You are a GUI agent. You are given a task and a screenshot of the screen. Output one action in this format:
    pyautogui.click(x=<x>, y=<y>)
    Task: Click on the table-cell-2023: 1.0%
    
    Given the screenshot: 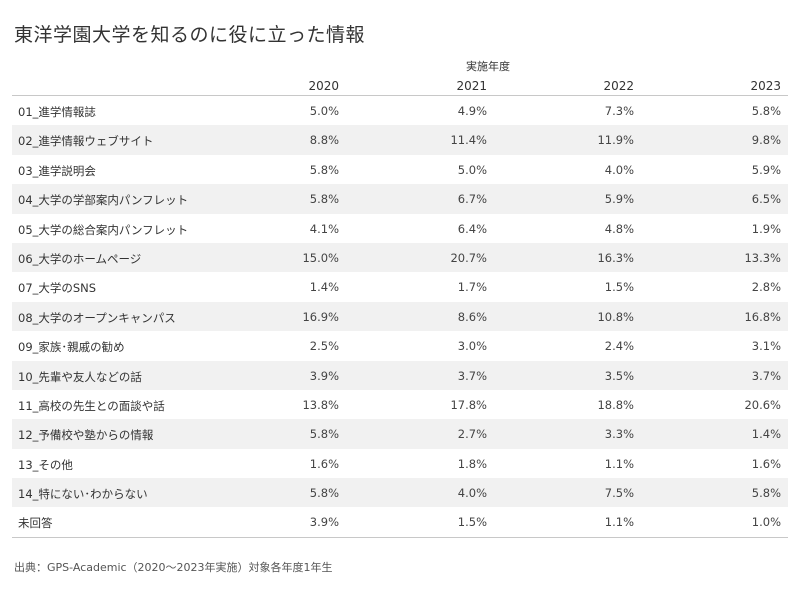 What is the action you would take?
    pyautogui.click(x=766, y=522)
    